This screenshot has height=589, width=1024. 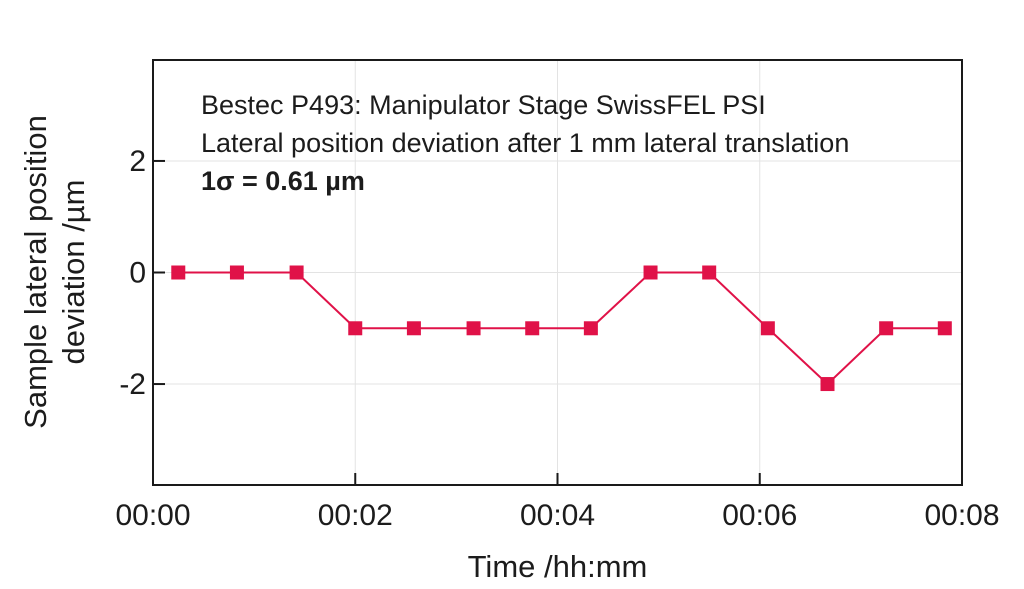 I want to click on y-tick-label: -2, so click(x=132, y=384).